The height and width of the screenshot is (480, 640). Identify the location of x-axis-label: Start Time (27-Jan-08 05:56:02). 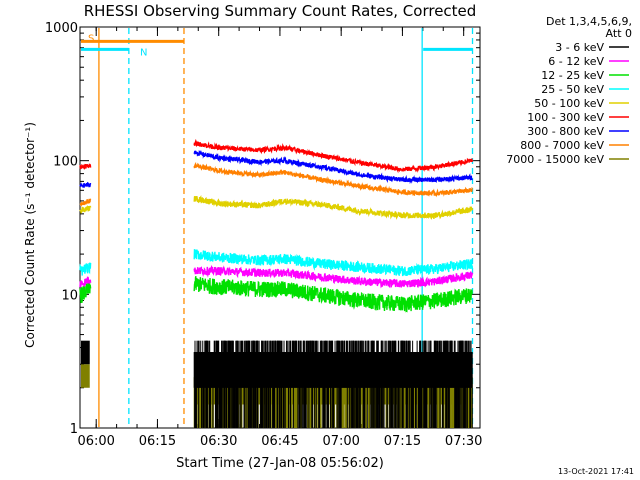
(280, 463).